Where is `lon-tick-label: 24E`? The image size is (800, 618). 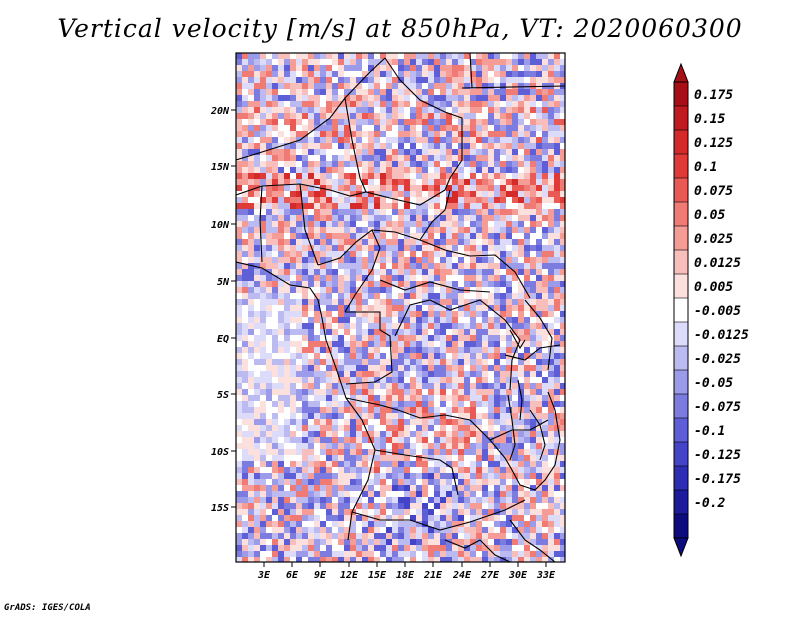
lon-tick-label: 24E is located at coordinates (462, 575).